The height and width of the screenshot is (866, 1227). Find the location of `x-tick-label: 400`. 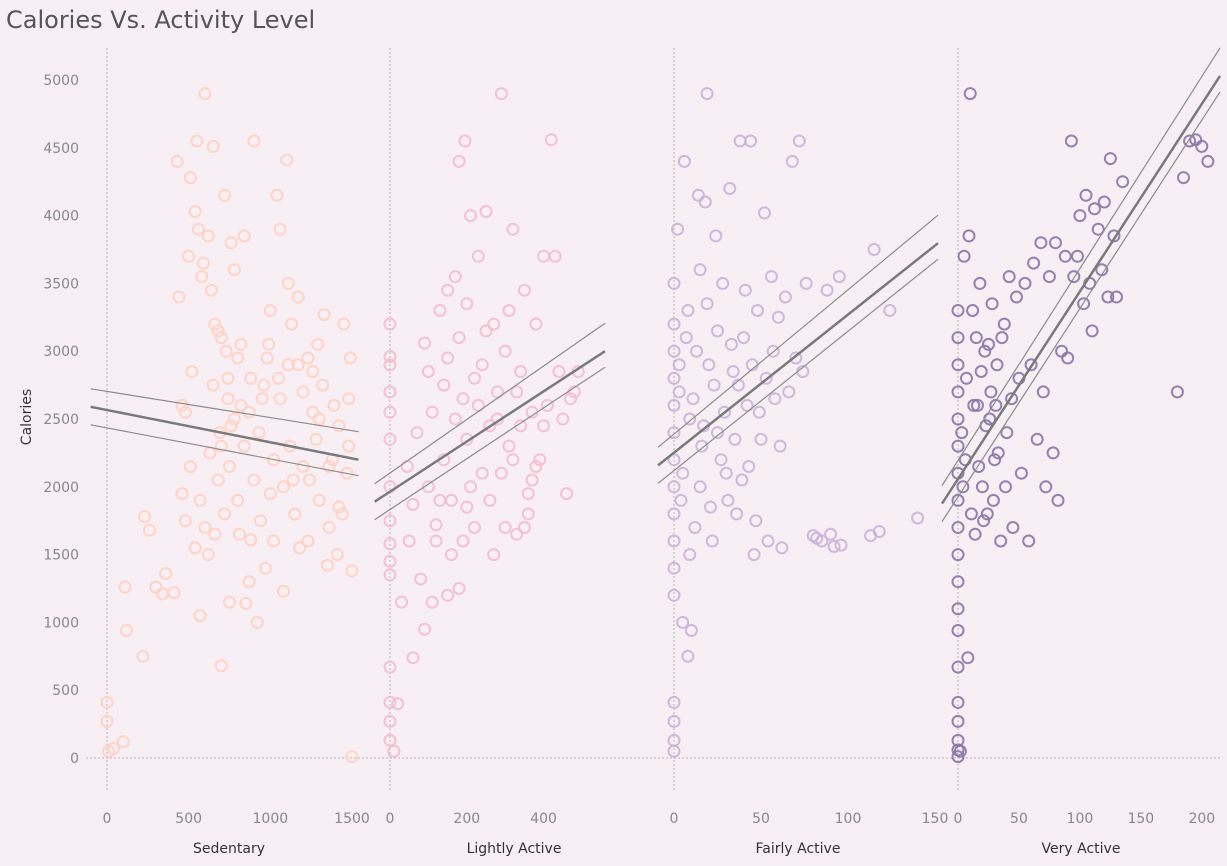

x-tick-label: 400 is located at coordinates (543, 819).